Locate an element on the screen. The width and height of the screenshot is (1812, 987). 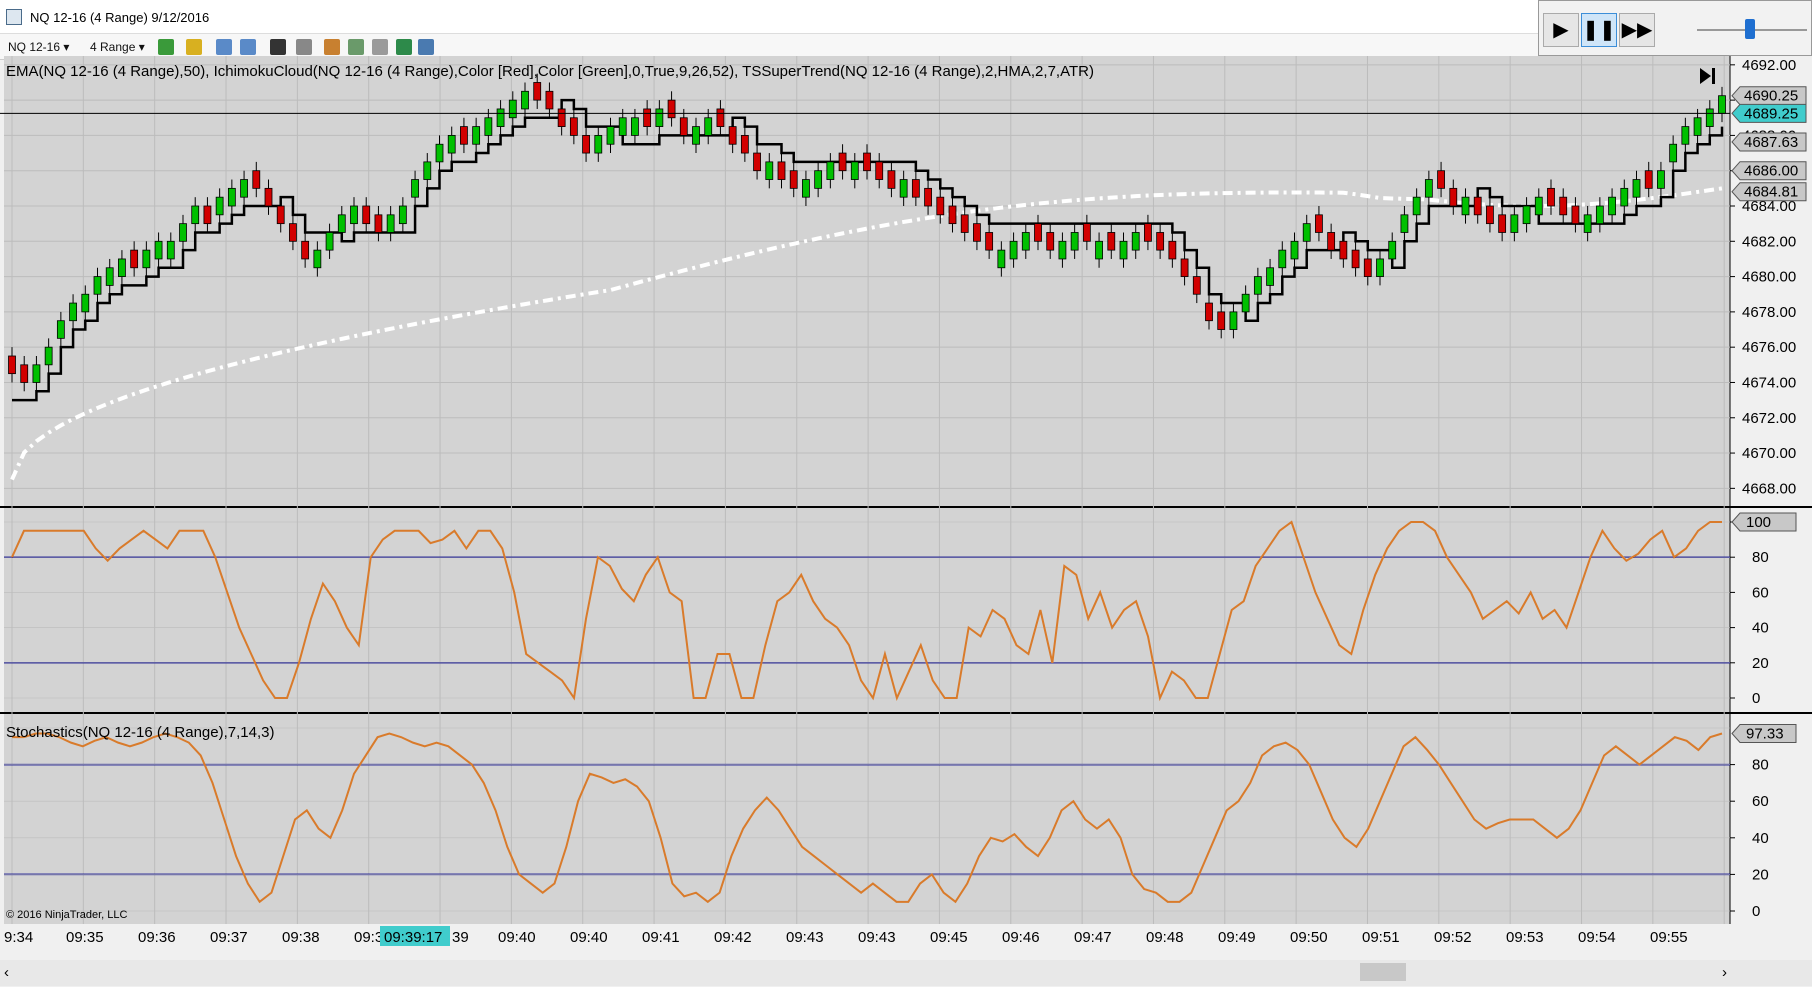
play-button: ▶ is located at coordinates (1561, 30).